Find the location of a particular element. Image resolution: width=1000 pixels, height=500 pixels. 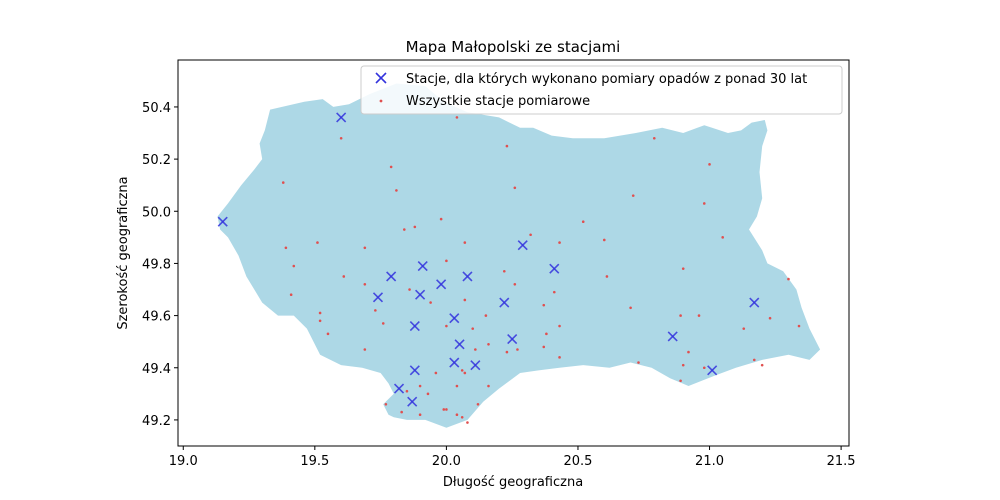

y-tick-label: 50.0 is located at coordinates (156, 212).